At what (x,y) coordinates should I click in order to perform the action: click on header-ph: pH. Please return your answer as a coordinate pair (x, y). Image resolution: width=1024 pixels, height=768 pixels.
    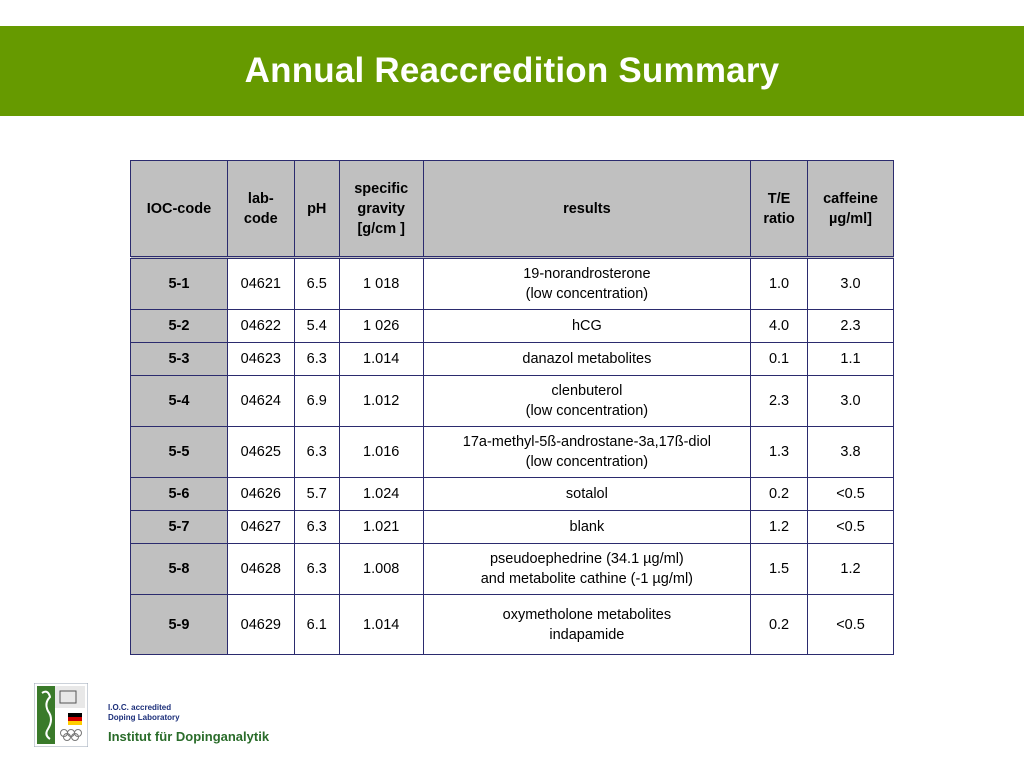
    Looking at the image, I should click on (316, 209).